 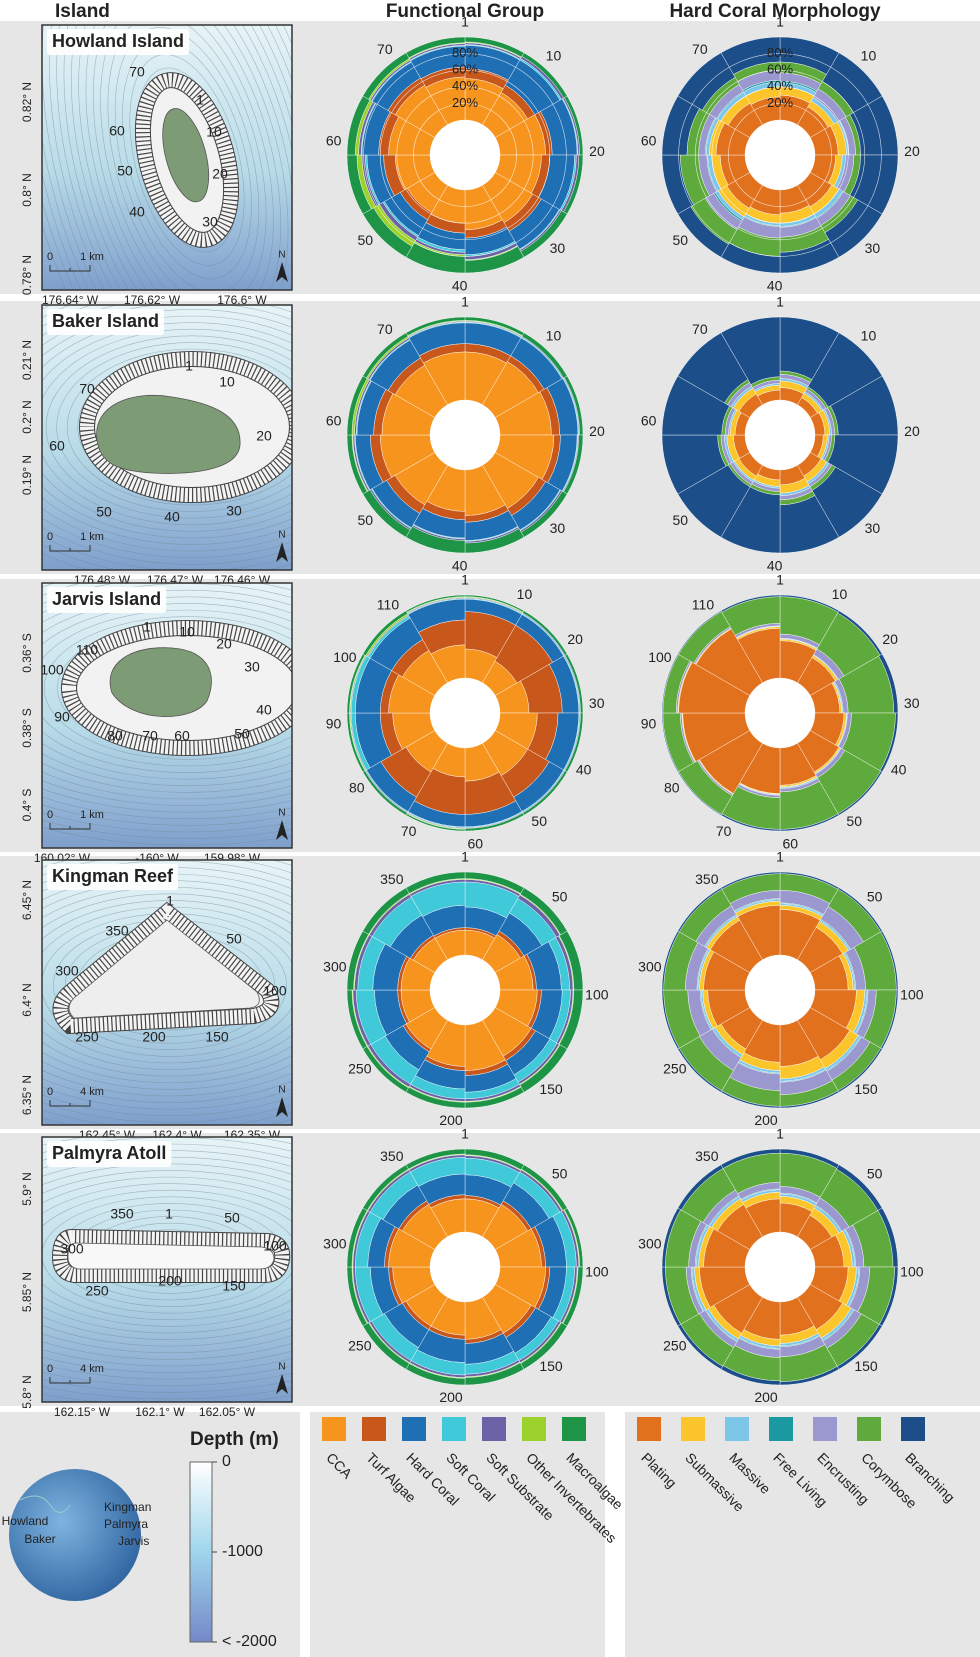 What do you see at coordinates (27, 475) in the screenshot?
I see `lat-tick-label: 0.19° N` at bounding box center [27, 475].